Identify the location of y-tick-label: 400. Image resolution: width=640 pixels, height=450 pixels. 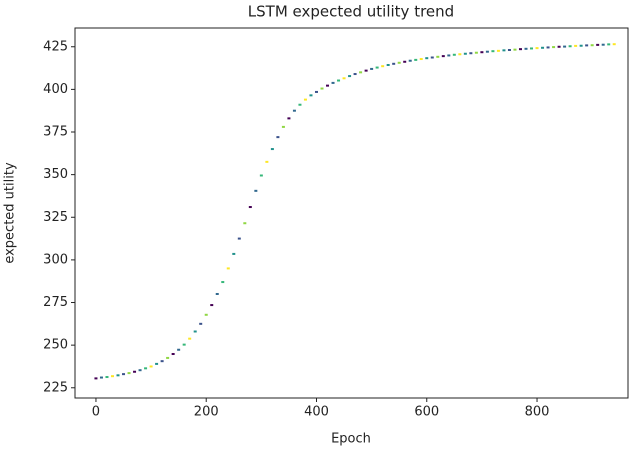
(55, 89).